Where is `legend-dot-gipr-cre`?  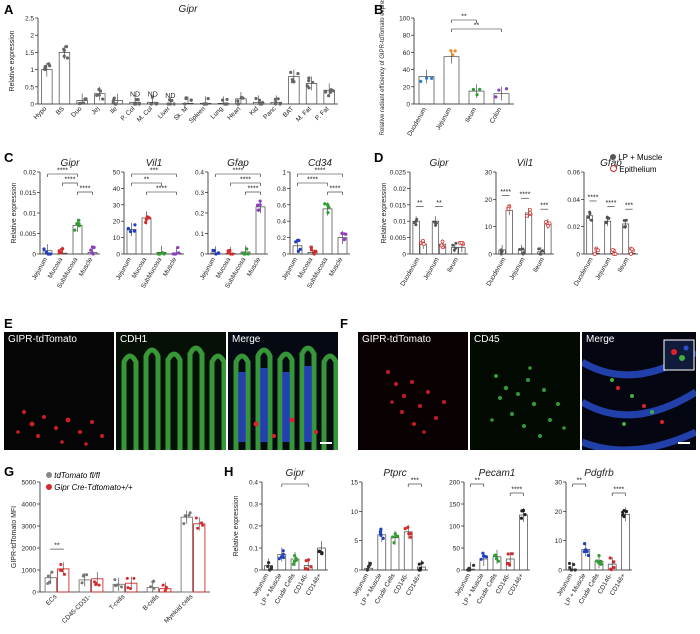 legend-dot-gipr-cre is located at coordinates (49, 487).